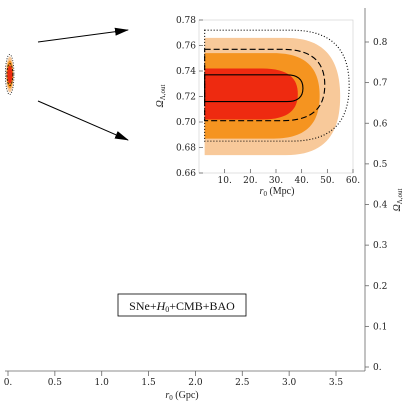 The height and width of the screenshot is (404, 407). What do you see at coordinates (353, 181) in the screenshot?
I see `inset-x-tick-label: 60.` at bounding box center [353, 181].